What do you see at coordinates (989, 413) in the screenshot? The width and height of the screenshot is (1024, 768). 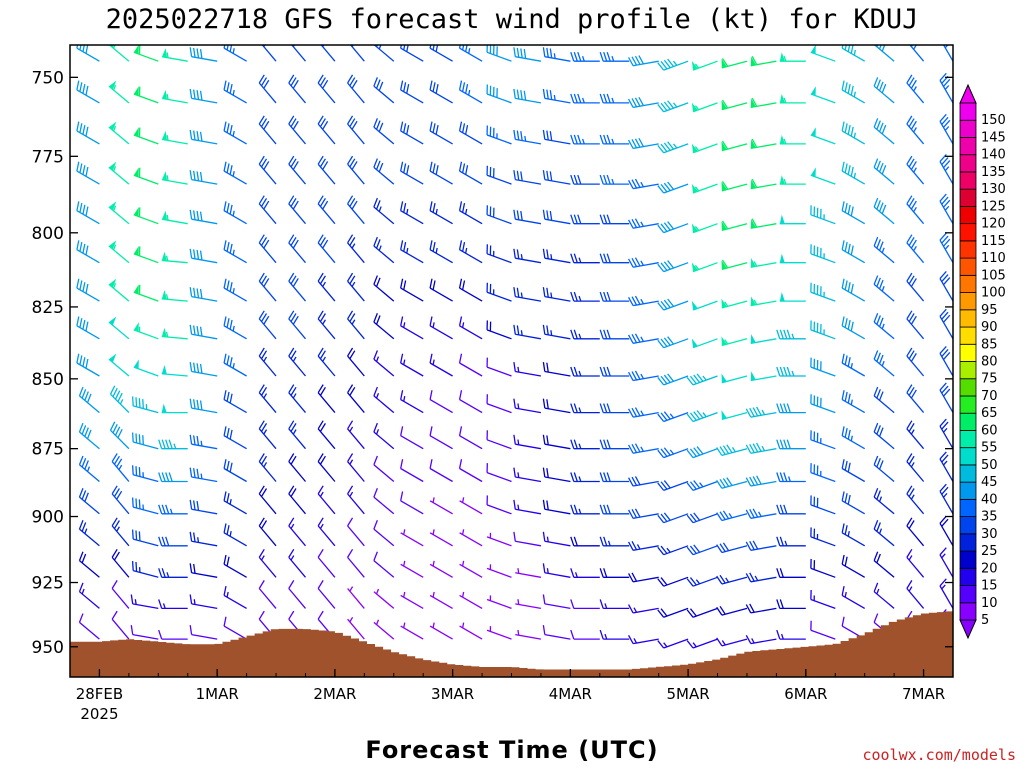 I see `colorbar-label: 65` at bounding box center [989, 413].